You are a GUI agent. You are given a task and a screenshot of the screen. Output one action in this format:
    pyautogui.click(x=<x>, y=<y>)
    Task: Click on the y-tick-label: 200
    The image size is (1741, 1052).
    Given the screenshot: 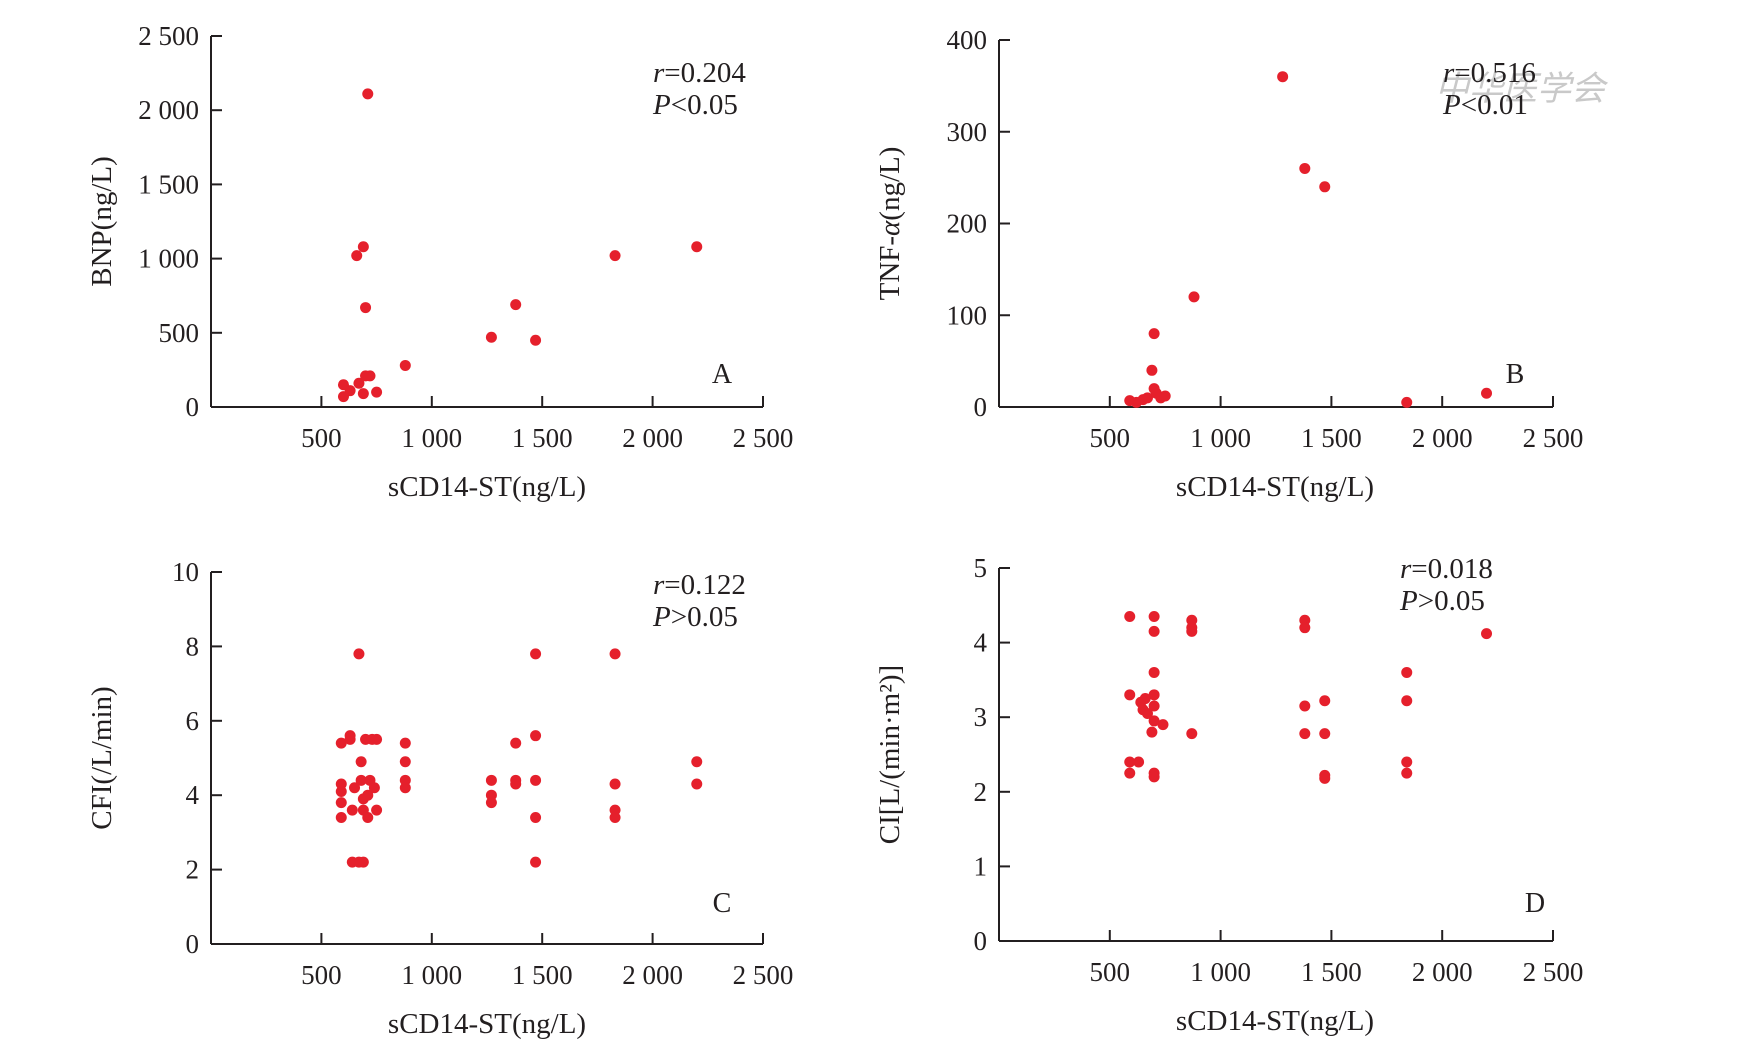 What is the action you would take?
    pyautogui.click(x=967, y=224)
    